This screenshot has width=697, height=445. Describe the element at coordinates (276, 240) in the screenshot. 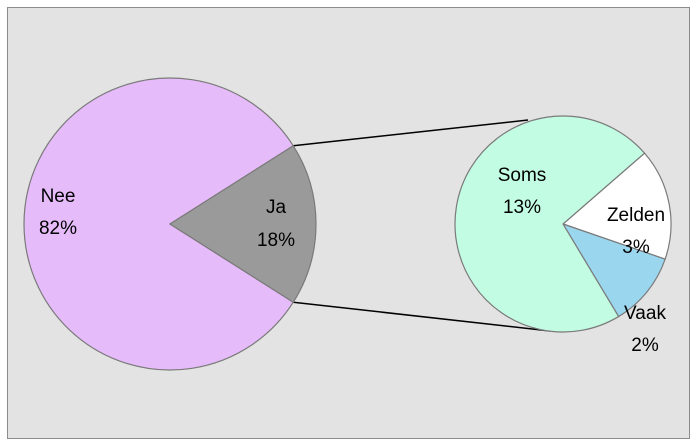

I see `slice-percent-ja: 18%` at that location.